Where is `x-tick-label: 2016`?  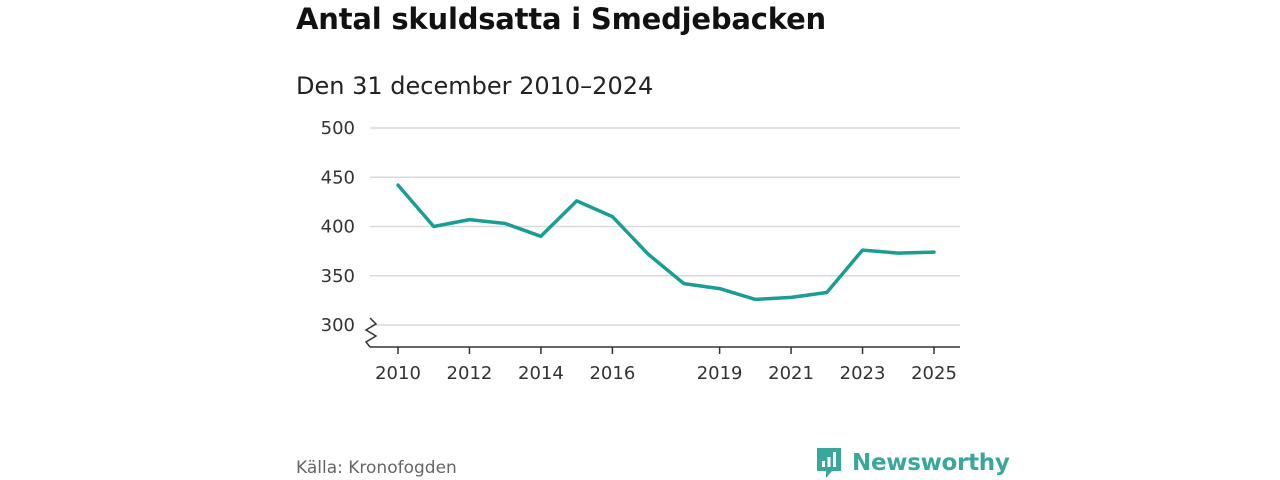
x-tick-label: 2016 is located at coordinates (612, 373).